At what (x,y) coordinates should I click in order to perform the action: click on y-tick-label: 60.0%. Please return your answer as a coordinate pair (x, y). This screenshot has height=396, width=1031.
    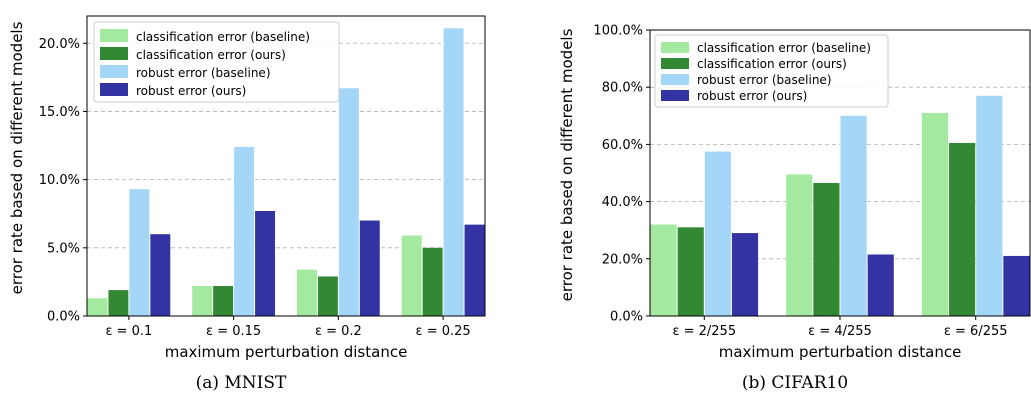
    Looking at the image, I should click on (622, 145).